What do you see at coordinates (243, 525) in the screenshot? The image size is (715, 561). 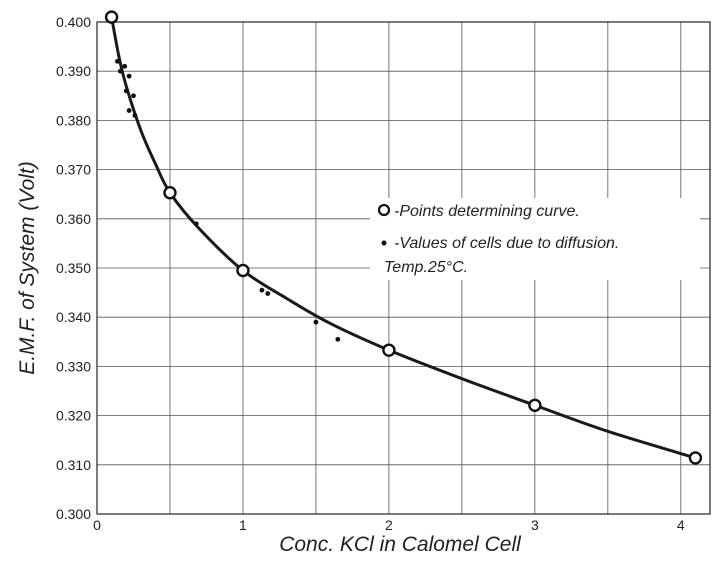 I see `x-tick-label: 1` at bounding box center [243, 525].